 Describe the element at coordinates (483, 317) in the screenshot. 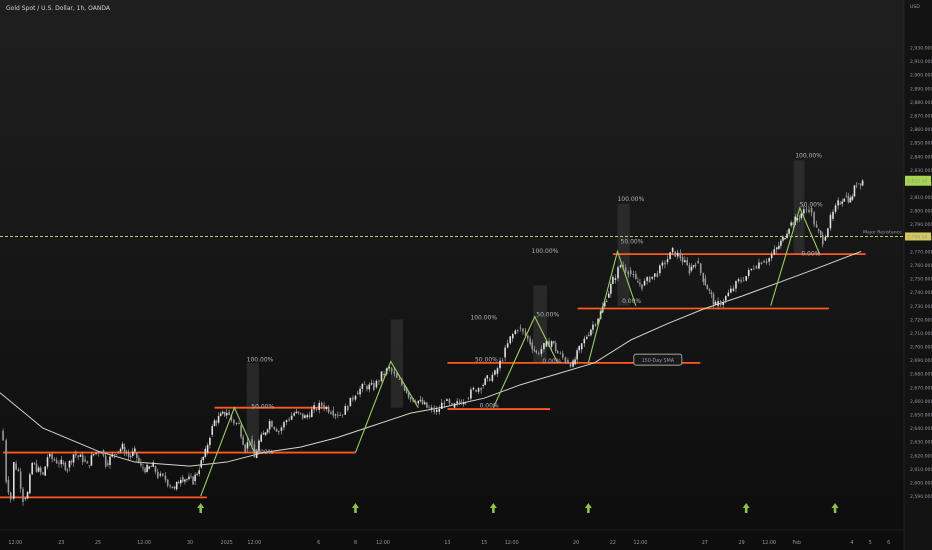

I see `fib-label: 100.00%` at that location.